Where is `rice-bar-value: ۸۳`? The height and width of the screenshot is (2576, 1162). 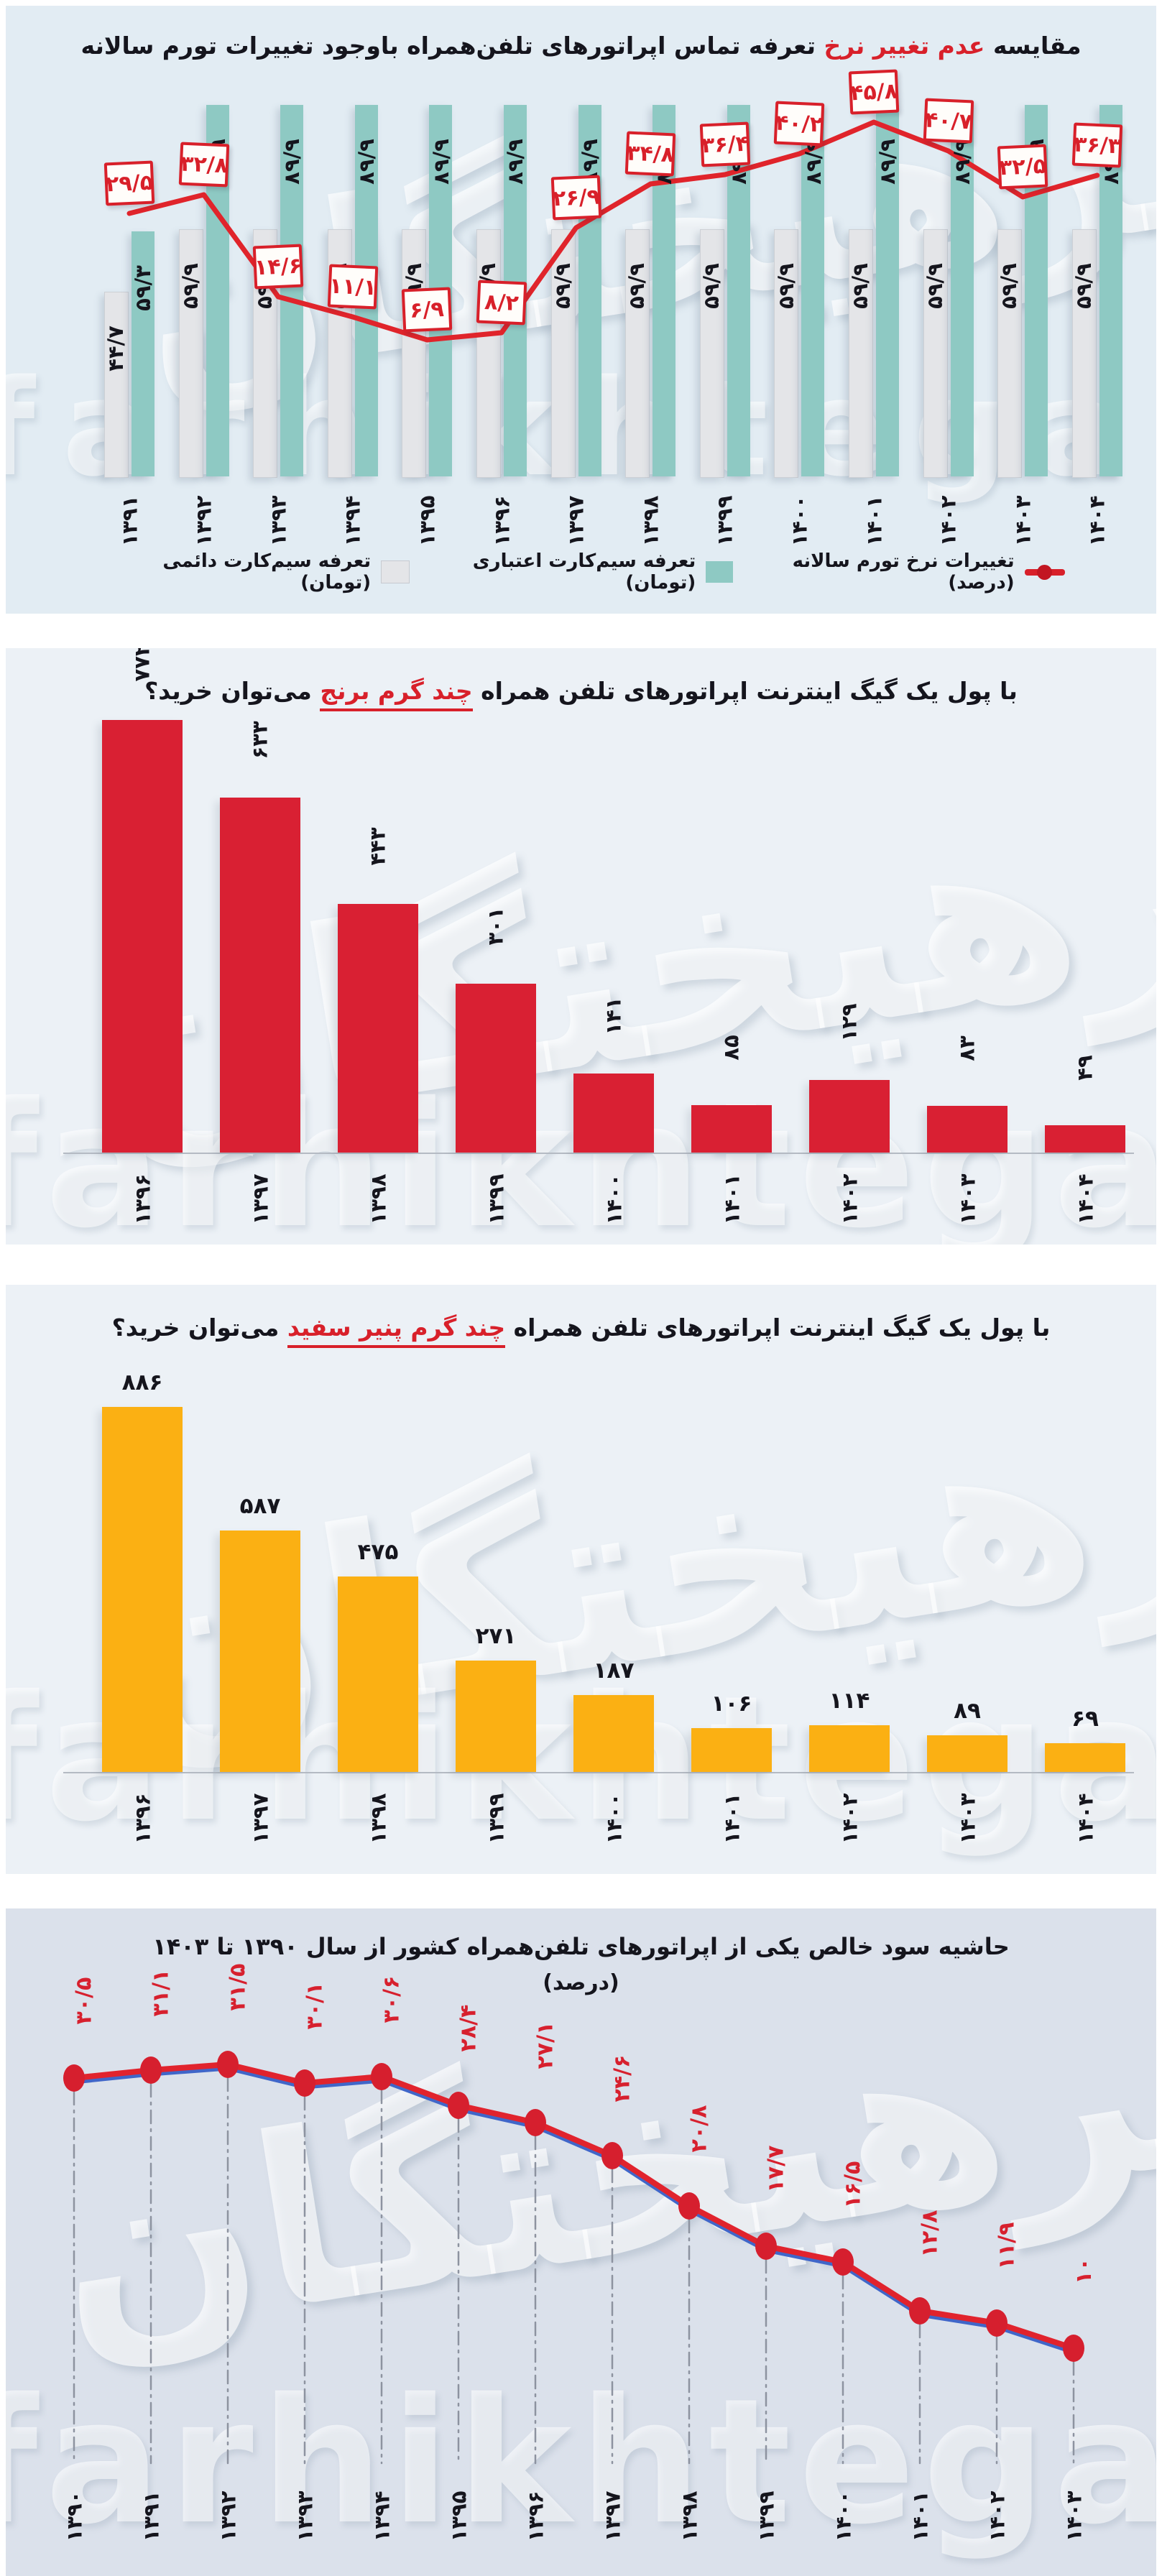 rice-bar-value: ۸۳ is located at coordinates (967, 1048).